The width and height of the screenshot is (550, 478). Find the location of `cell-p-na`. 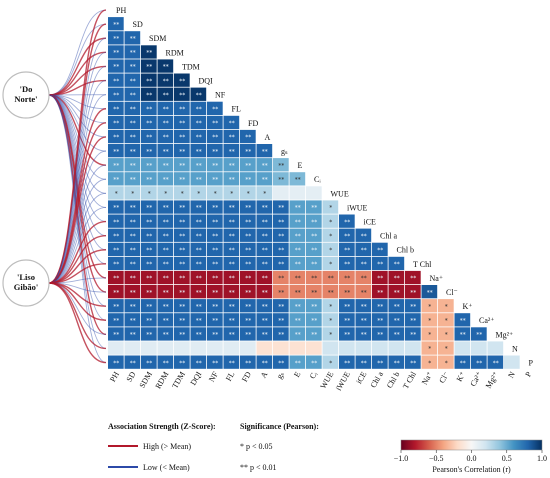

cell-p-na is located at coordinates (429, 362).